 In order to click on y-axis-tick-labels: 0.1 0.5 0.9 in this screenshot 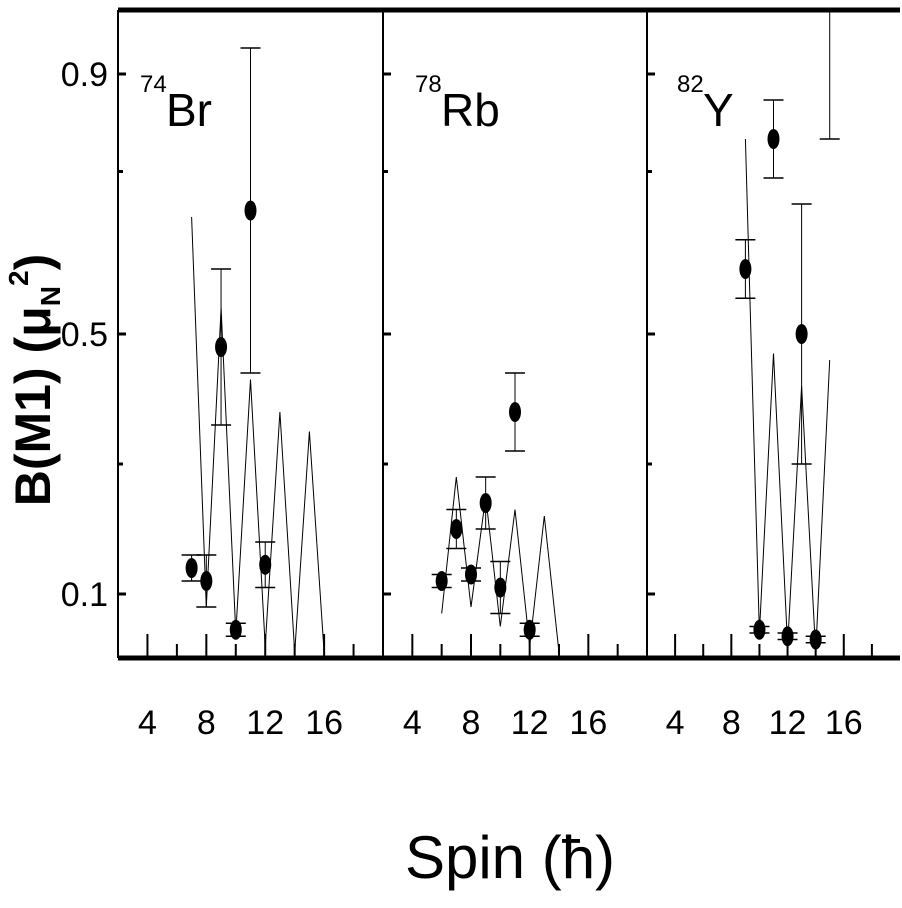, I will do `click(84, 335)`.